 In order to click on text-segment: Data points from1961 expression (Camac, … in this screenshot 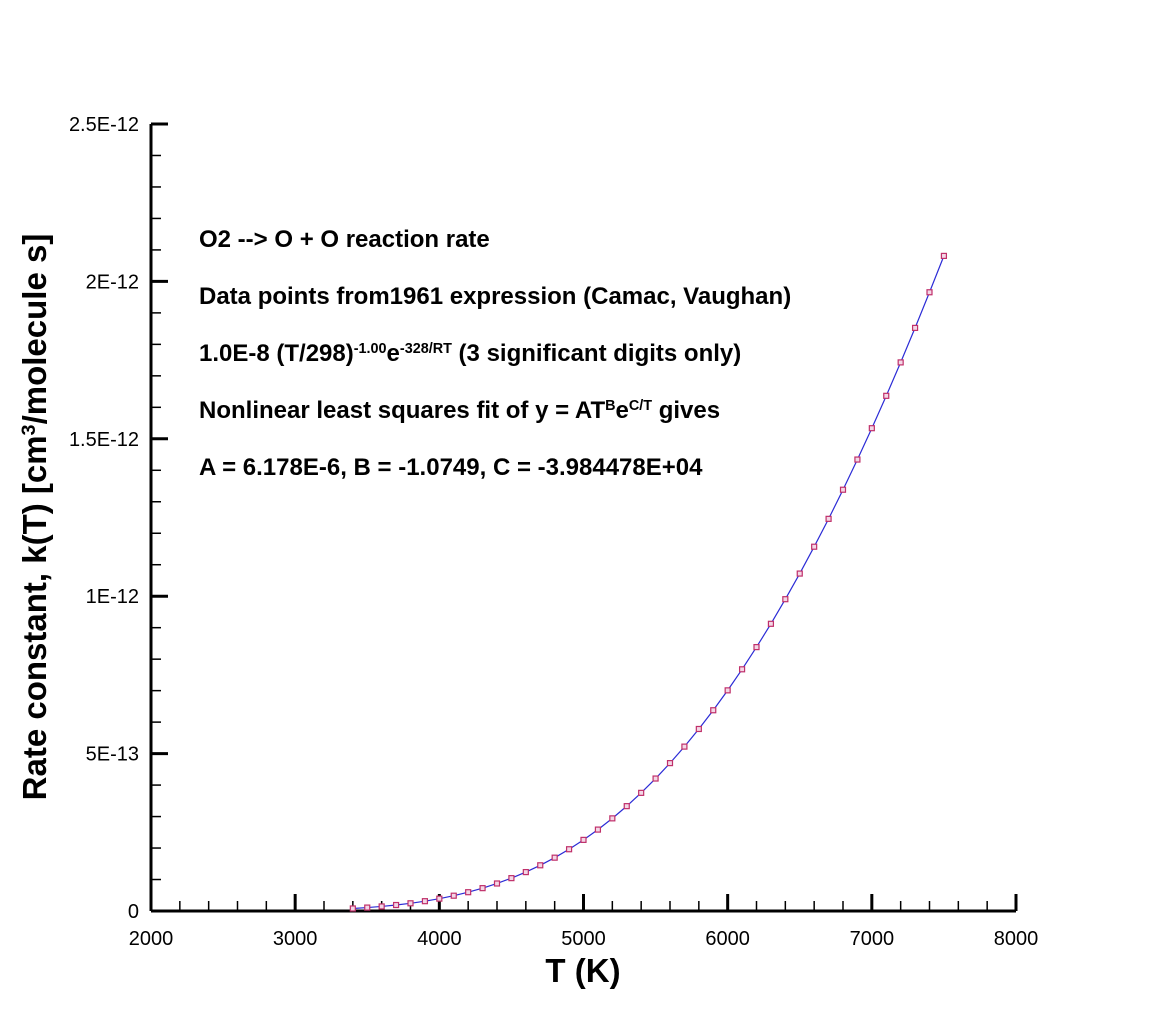, I will do `click(495, 296)`.